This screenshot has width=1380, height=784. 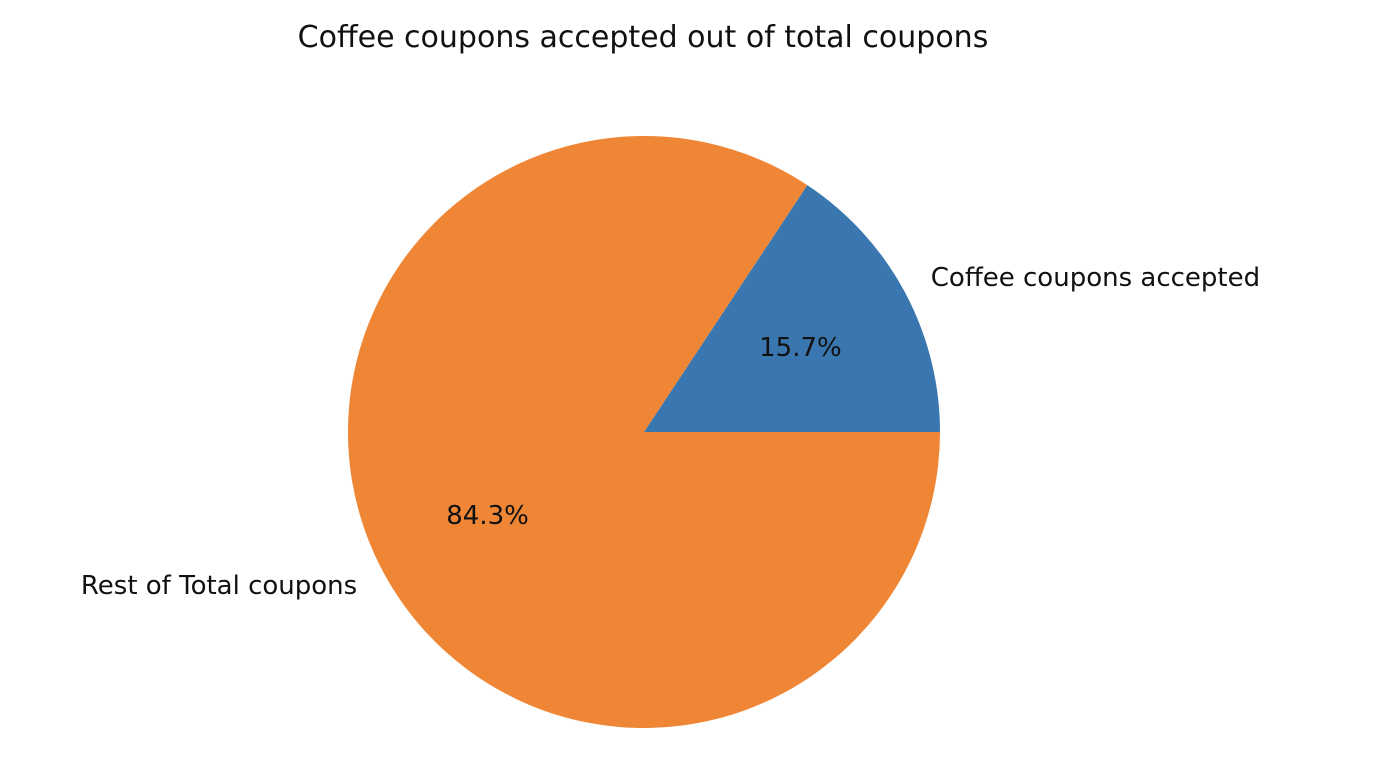 What do you see at coordinates (487, 516) in the screenshot?
I see `pie-pct-label-1: 84.3%` at bounding box center [487, 516].